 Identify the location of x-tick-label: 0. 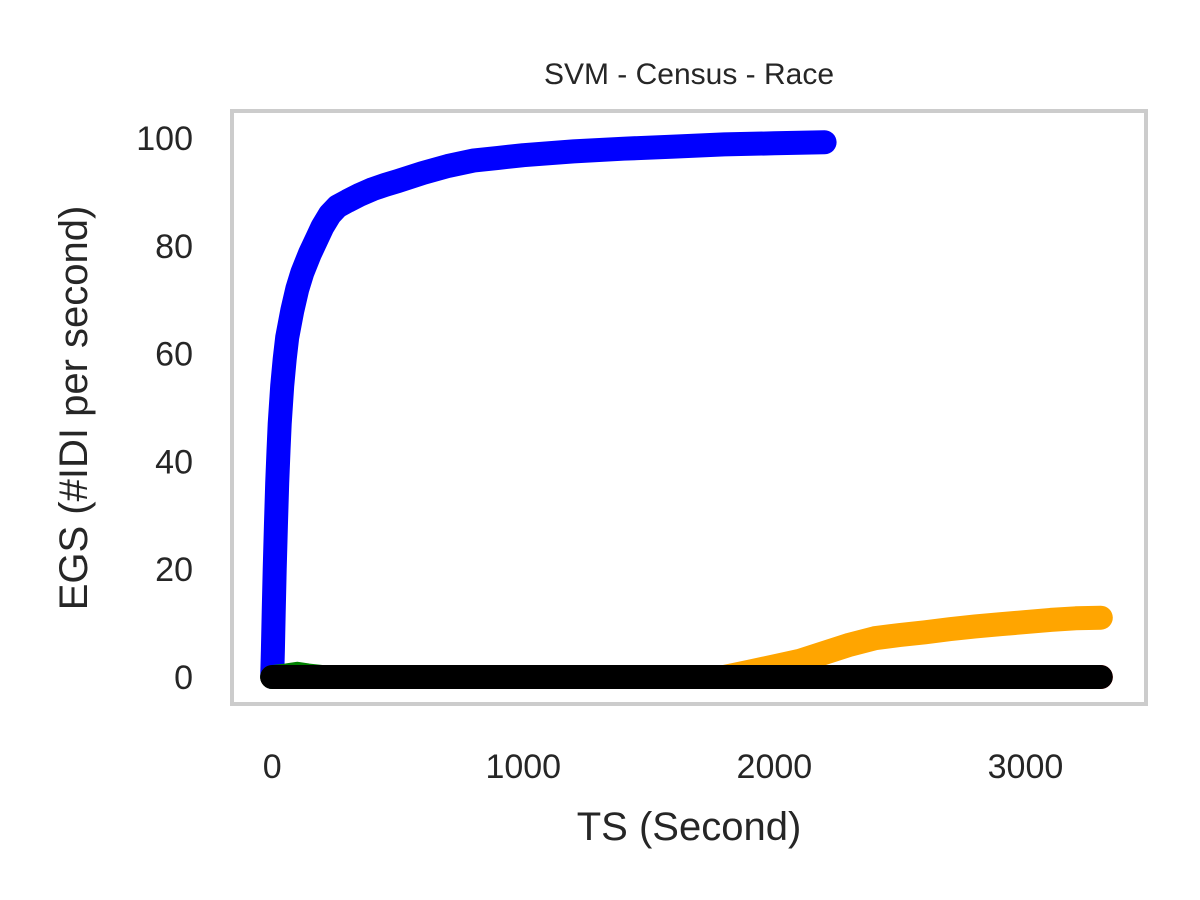
(272, 767).